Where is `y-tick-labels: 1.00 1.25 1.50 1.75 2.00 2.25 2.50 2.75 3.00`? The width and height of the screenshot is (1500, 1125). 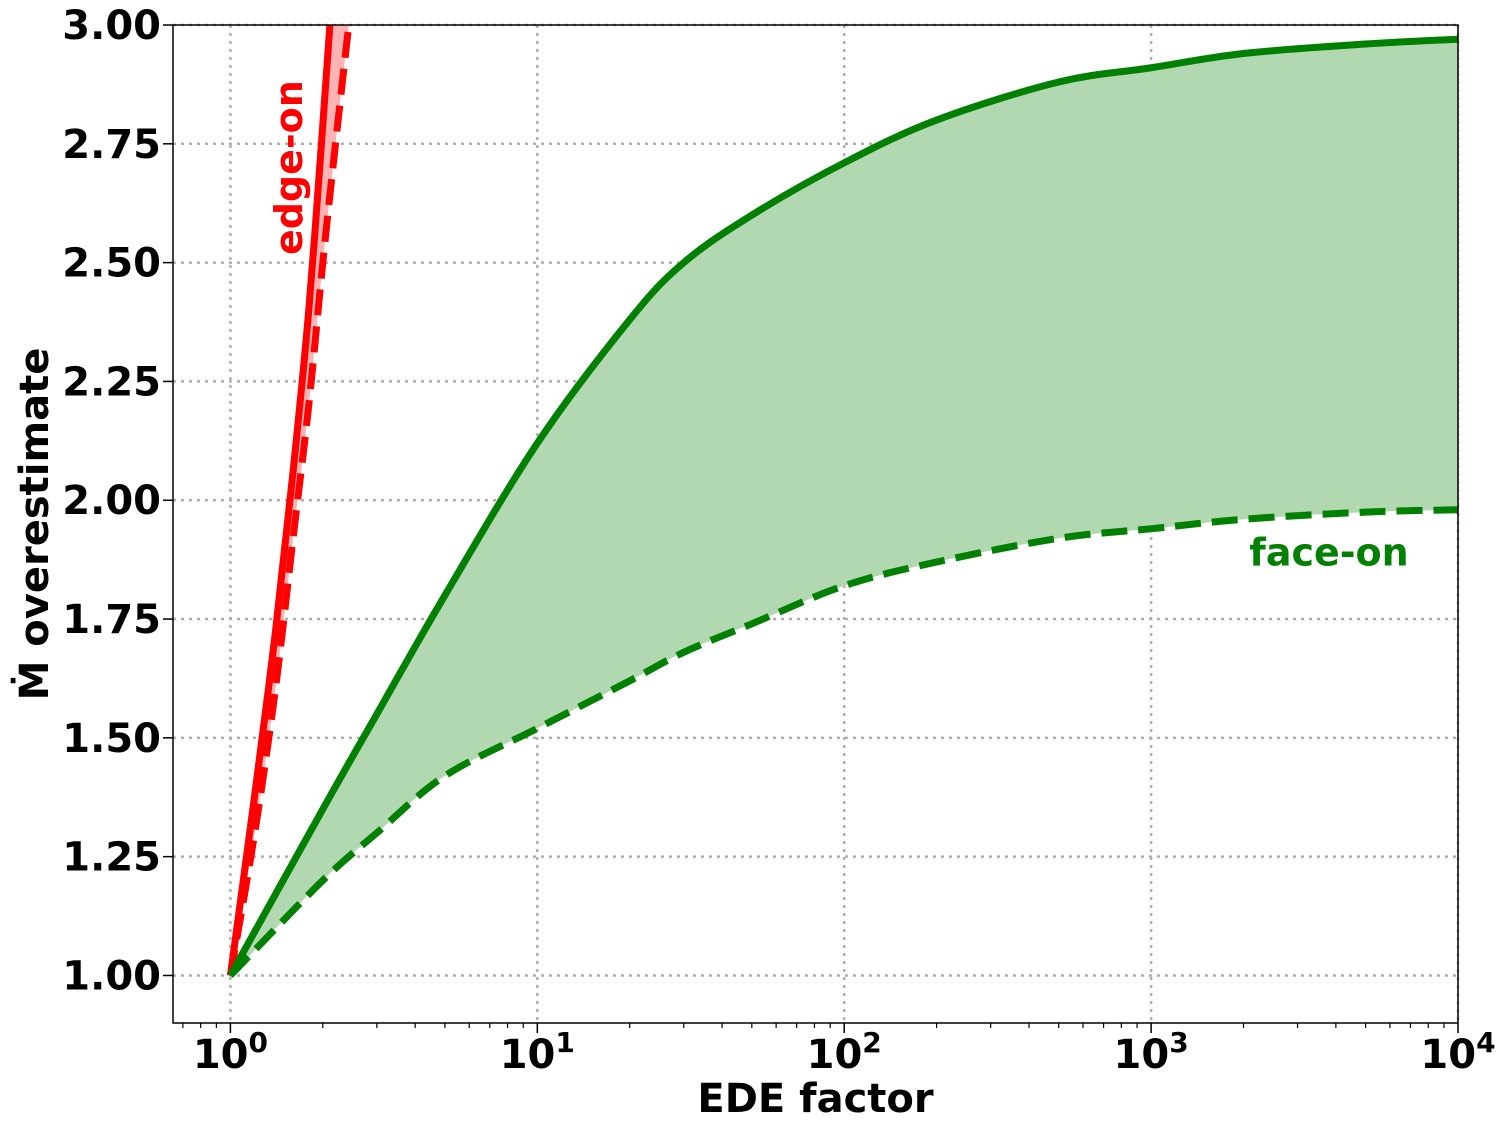 y-tick-labels: 1.00 1.25 1.50 1.75 2.00 2.25 2.50 2.75 3.00 is located at coordinates (111, 501).